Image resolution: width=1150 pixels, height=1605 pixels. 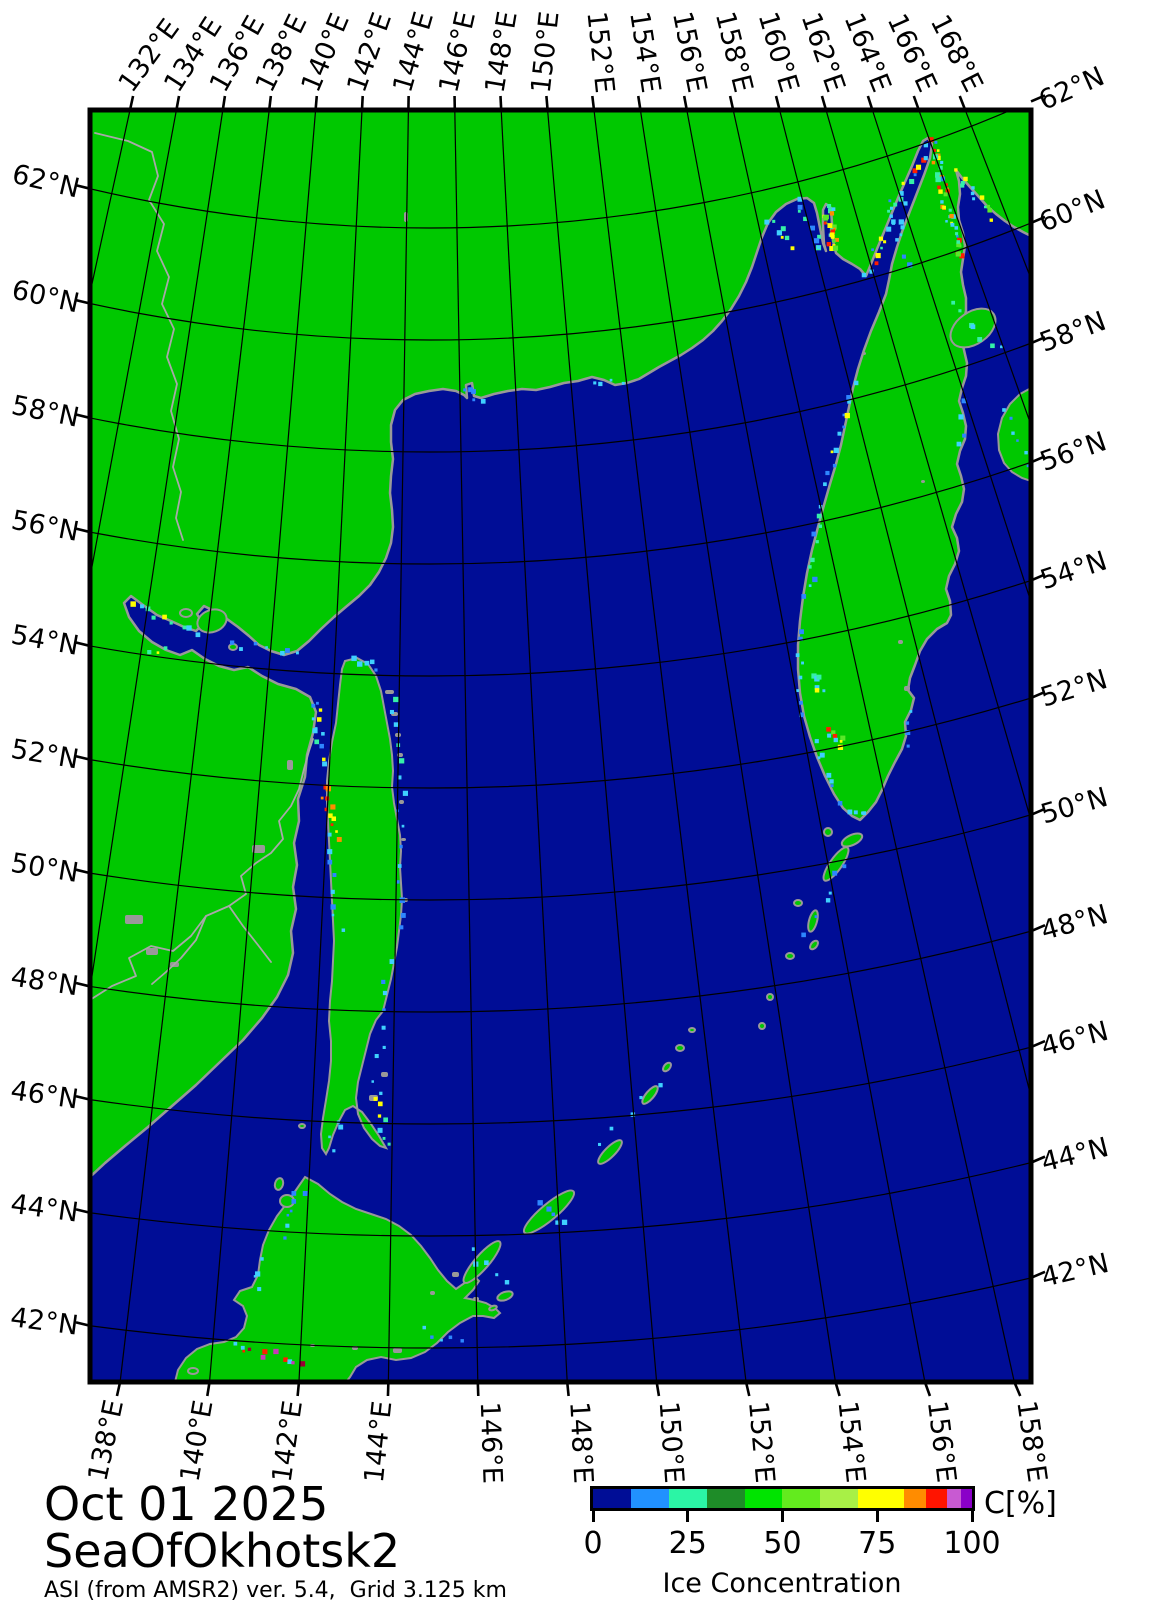 I want to click on svg-text: 140°E, so click(x=197, y=1441).